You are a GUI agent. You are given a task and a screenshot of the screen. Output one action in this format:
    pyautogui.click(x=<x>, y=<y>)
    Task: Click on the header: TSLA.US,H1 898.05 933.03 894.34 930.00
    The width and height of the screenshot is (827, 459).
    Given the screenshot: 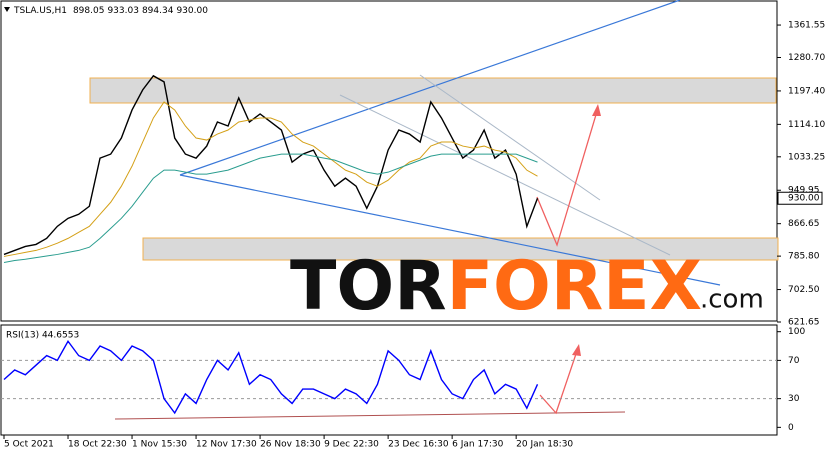 What is the action you would take?
    pyautogui.click(x=110, y=11)
    